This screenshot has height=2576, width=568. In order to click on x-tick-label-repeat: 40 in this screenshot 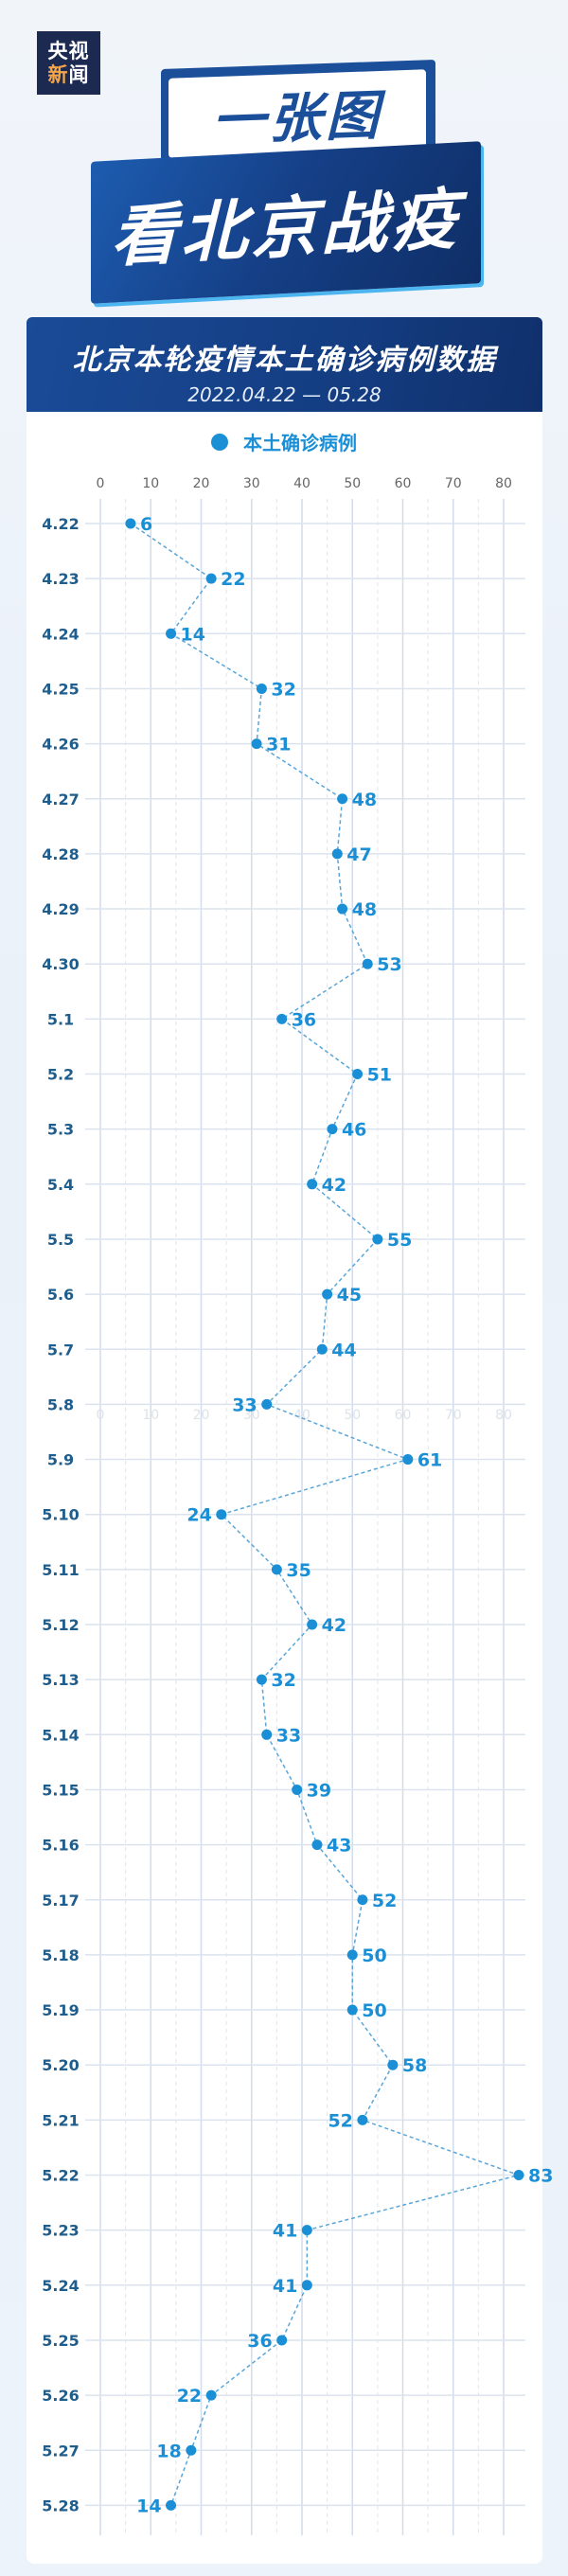, I will do `click(302, 1415)`.